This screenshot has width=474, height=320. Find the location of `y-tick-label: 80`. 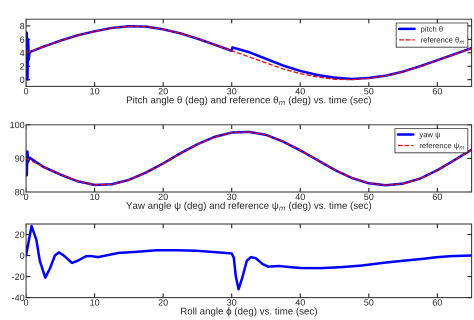

y-tick-label: 80 is located at coordinates (19, 192).